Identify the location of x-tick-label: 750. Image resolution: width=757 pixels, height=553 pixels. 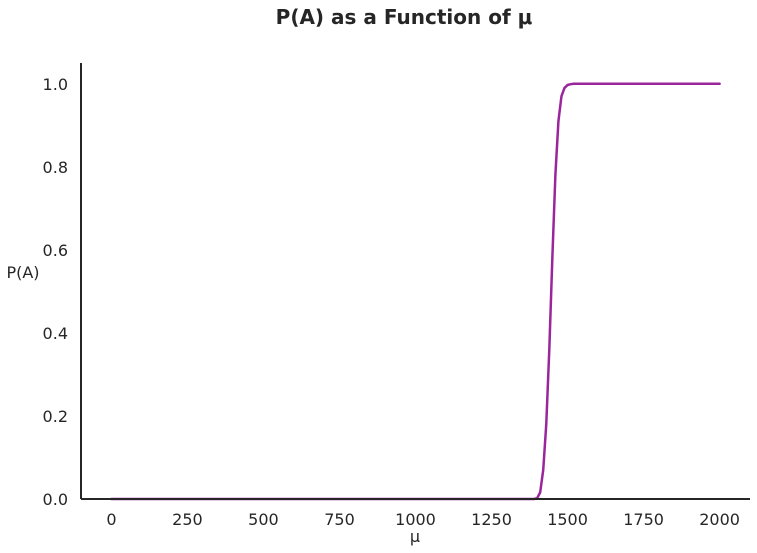
(339, 519).